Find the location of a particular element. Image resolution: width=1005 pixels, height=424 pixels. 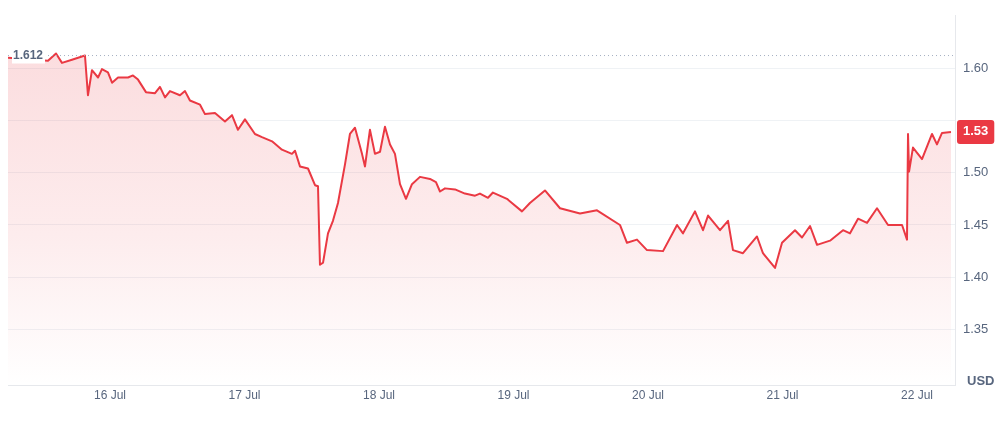

x-tick-label: 19 Jul is located at coordinates (513, 394).